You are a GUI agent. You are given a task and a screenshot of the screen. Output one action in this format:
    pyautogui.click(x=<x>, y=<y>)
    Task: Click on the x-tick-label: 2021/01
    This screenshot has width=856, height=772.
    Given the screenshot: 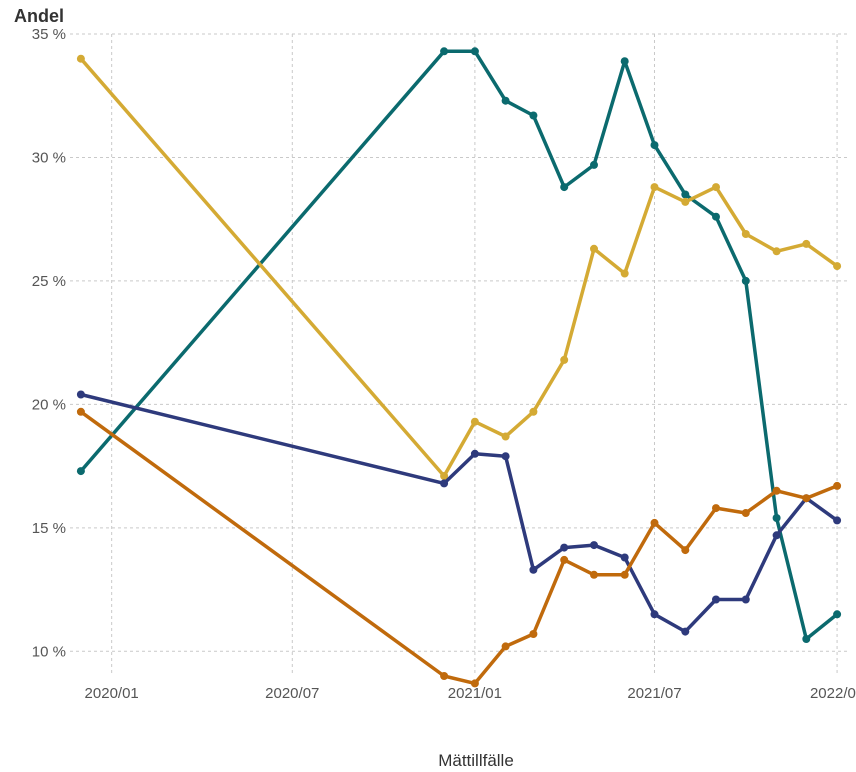 What is the action you would take?
    pyautogui.click(x=475, y=693)
    